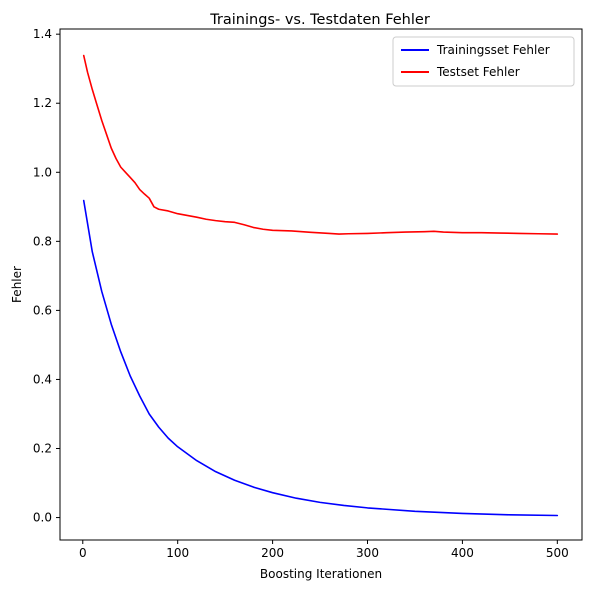 The height and width of the screenshot is (590, 590). What do you see at coordinates (46, 276) in the screenshot?
I see `y-axis-ticks: 0.0 0.2 0.4 0.6 0.8 1.0 1.2 1.4` at bounding box center [46, 276].